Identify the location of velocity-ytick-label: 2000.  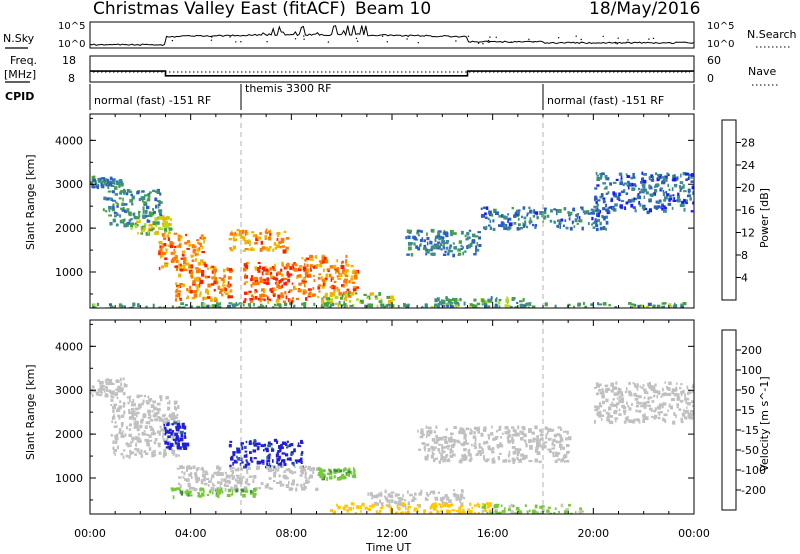
(69, 434).